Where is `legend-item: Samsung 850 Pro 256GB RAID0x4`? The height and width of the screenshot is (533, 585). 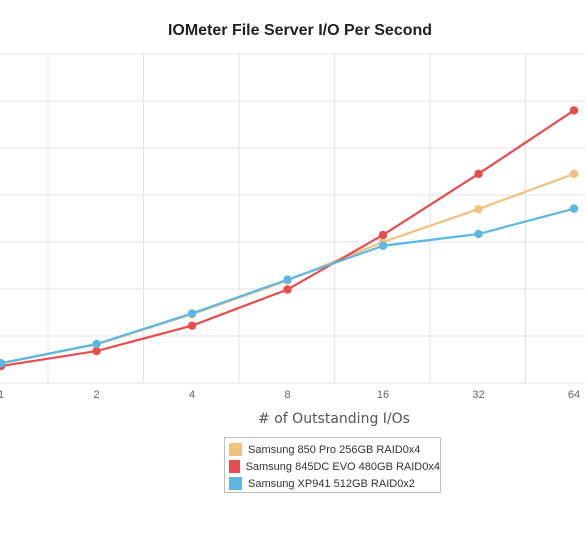
legend-item: Samsung 850 Pro 256GB RAID0x4 is located at coordinates (334, 449).